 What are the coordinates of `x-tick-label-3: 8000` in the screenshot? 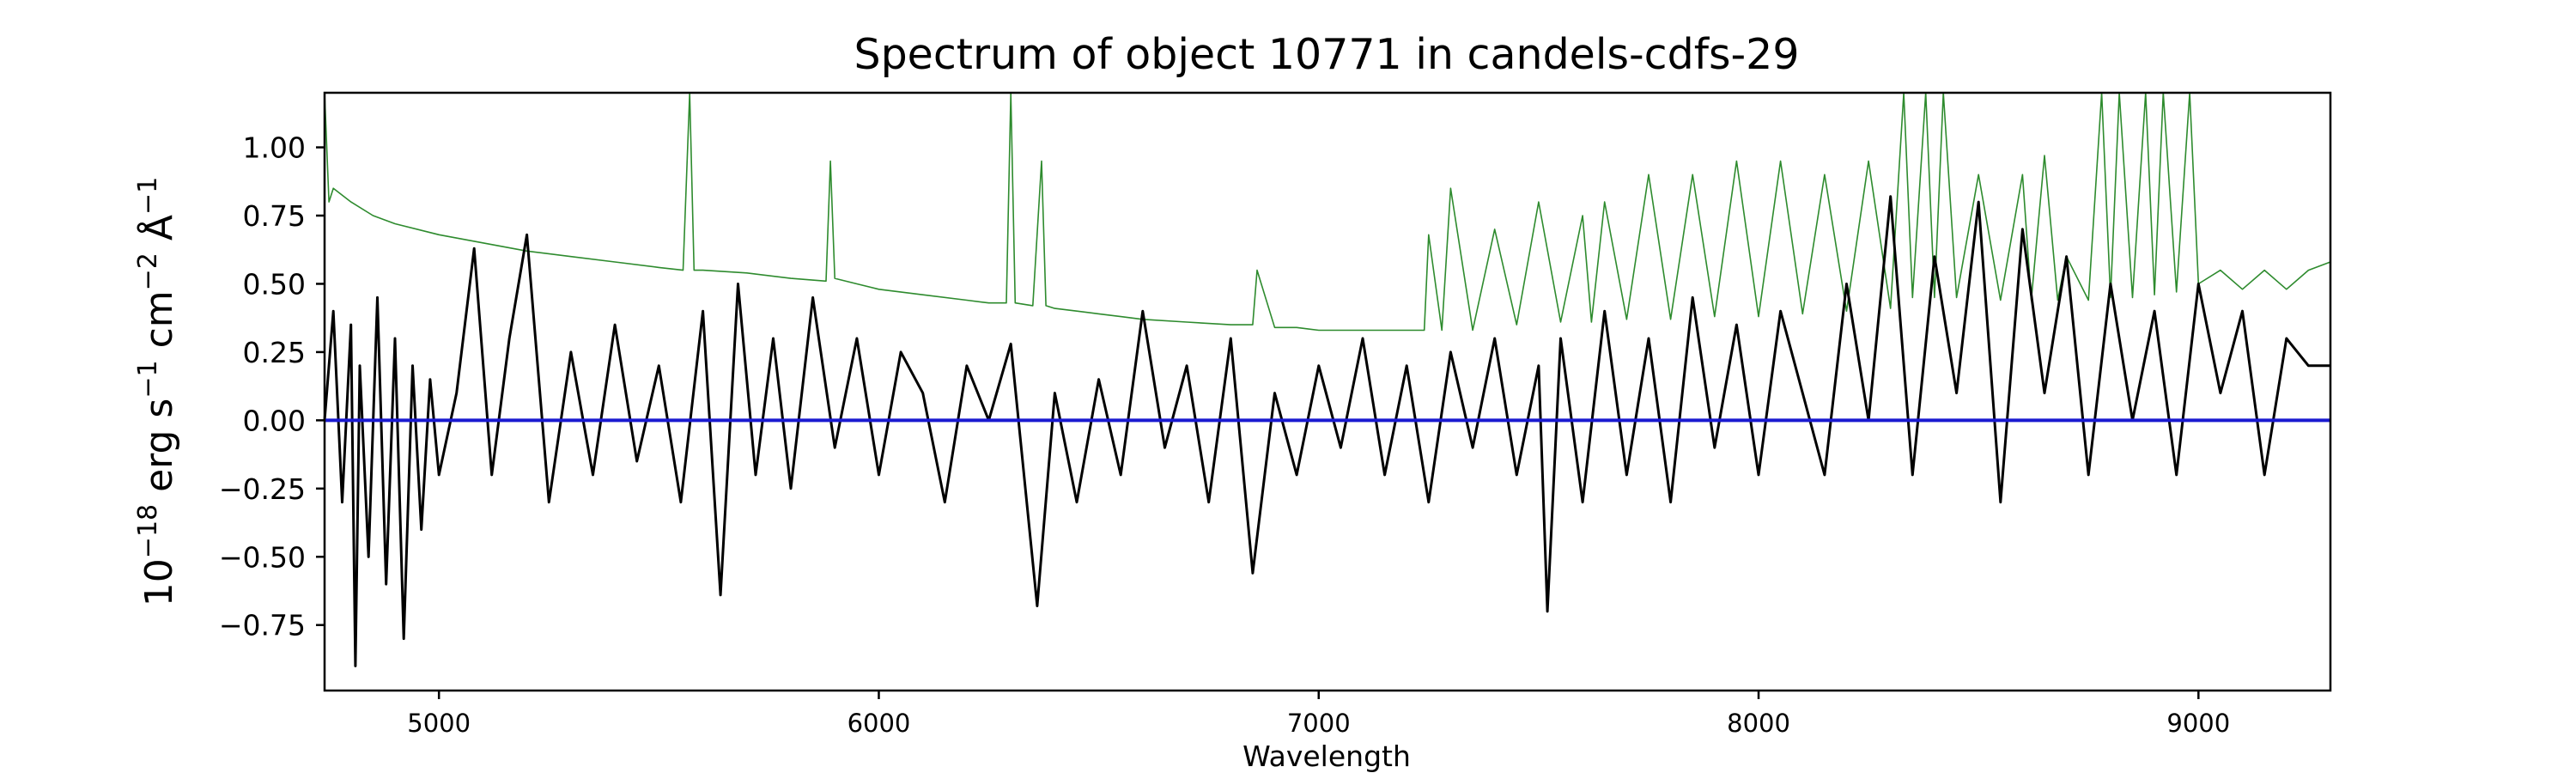 It's located at (1759, 723).